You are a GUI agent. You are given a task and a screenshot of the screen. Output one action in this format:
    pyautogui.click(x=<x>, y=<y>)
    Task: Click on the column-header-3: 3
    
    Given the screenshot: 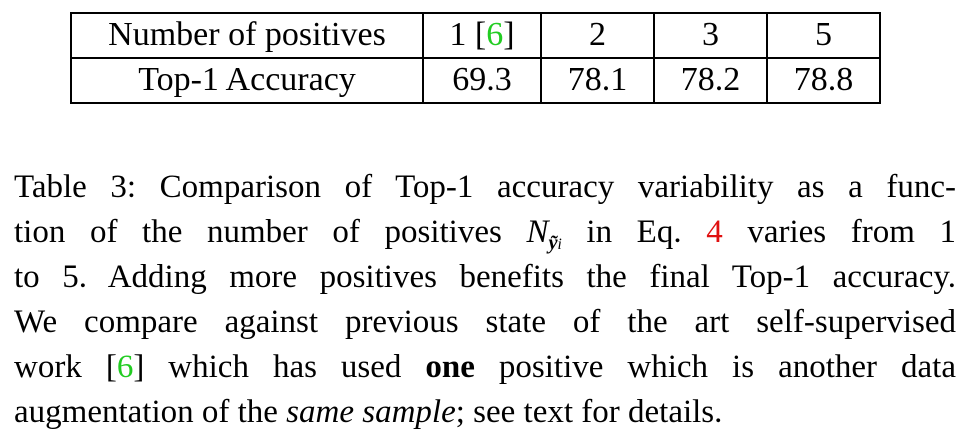 What is the action you would take?
    pyautogui.click(x=710, y=35)
    